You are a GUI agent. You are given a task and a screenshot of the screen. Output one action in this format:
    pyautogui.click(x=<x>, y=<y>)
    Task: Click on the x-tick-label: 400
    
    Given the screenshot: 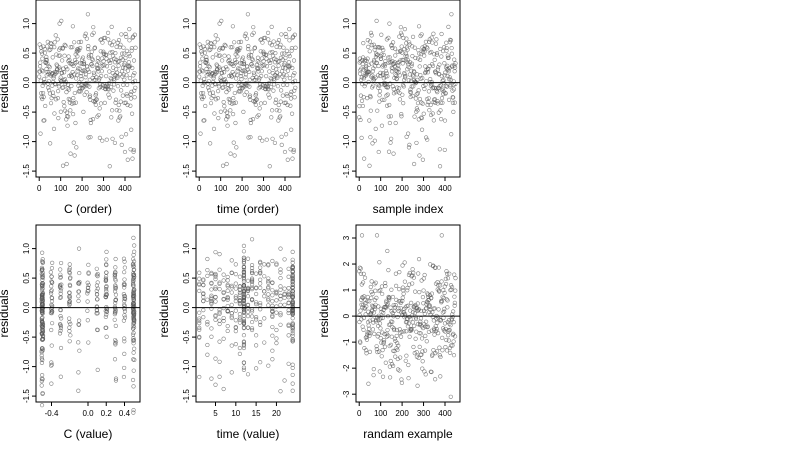 What is the action you would take?
    pyautogui.click(x=125, y=188)
    